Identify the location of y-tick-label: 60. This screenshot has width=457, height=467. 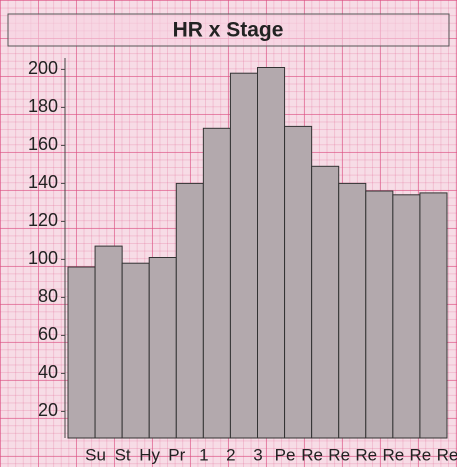
(48, 334).